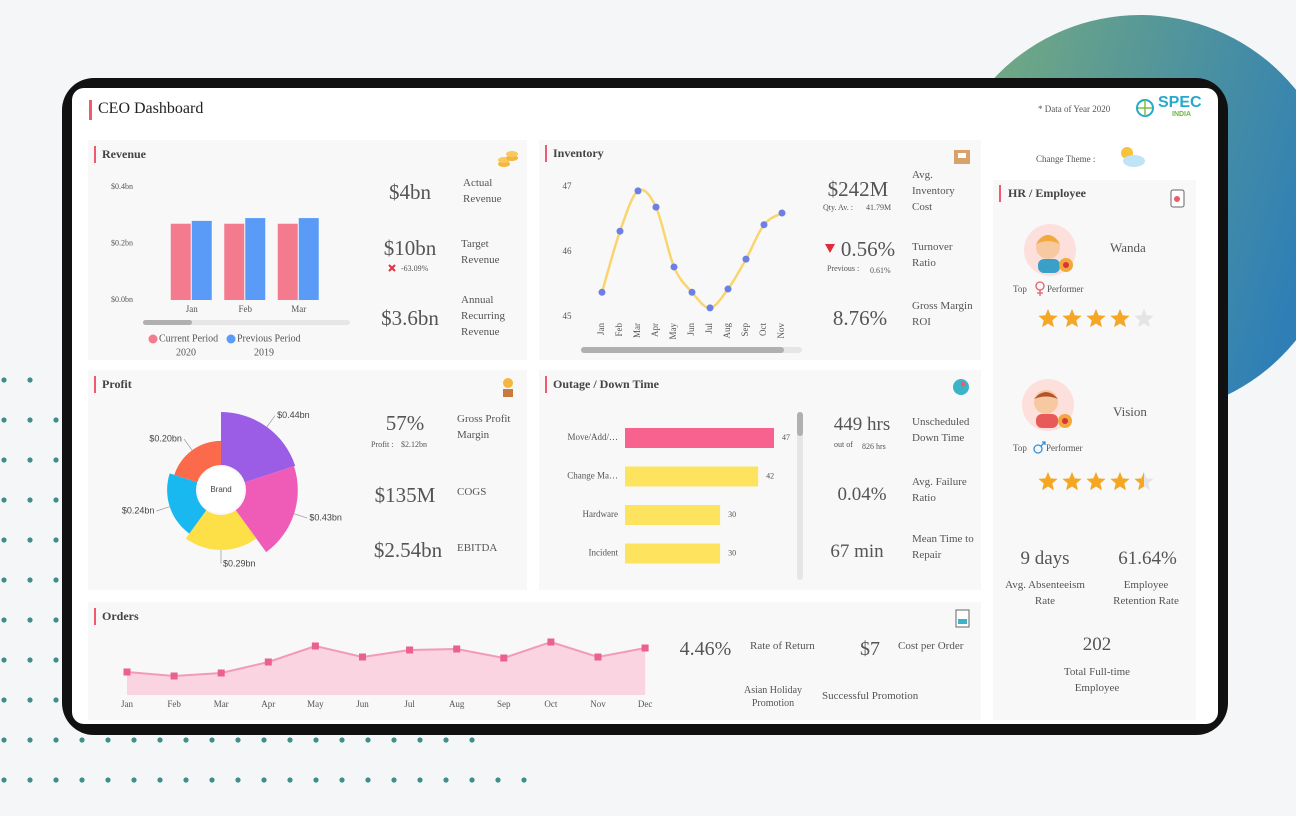 This screenshot has height=816, width=1296. What do you see at coordinates (862, 424) in the screenshot?
I see `kpi-value: 449 hrs` at bounding box center [862, 424].